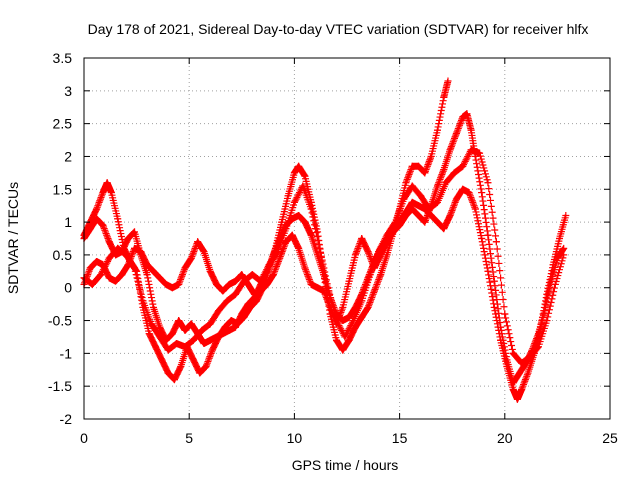 The height and width of the screenshot is (480, 640). What do you see at coordinates (610, 438) in the screenshot?
I see `x-tick-label: 25` at bounding box center [610, 438].